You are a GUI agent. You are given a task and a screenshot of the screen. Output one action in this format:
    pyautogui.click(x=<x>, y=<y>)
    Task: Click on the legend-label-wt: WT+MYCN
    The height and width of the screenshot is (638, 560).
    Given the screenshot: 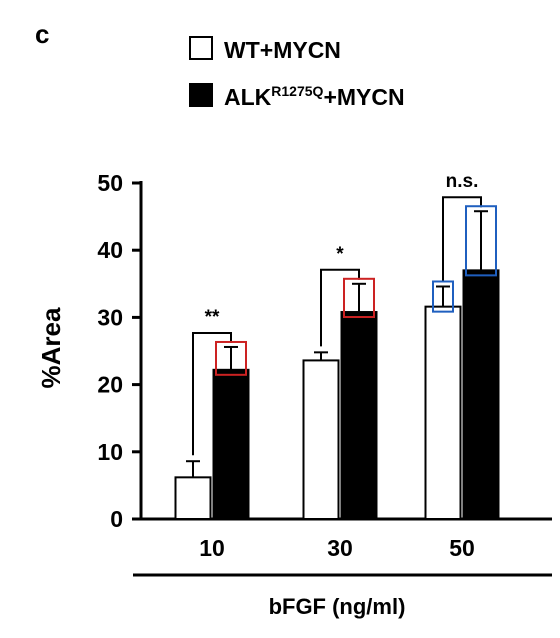 What is the action you would take?
    pyautogui.click(x=282, y=50)
    